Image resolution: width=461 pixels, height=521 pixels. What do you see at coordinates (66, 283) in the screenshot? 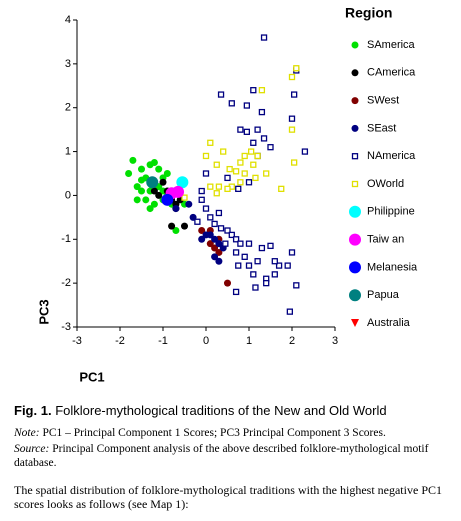
I see `y-tick-label: -2` at bounding box center [66, 283].